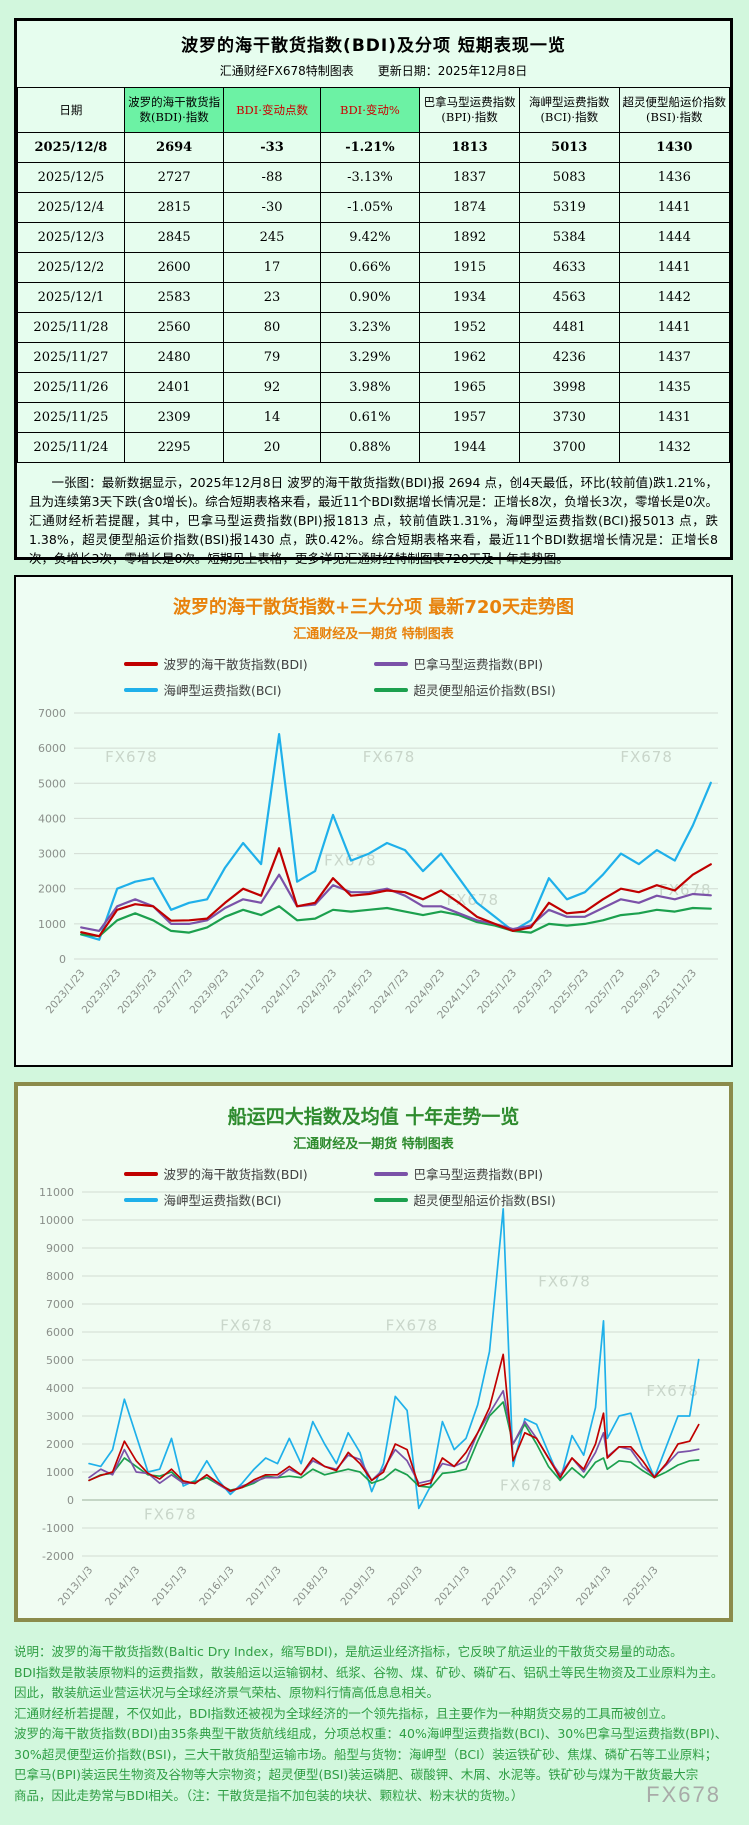  I want to click on table-cell: 0.88%, so click(370, 447).